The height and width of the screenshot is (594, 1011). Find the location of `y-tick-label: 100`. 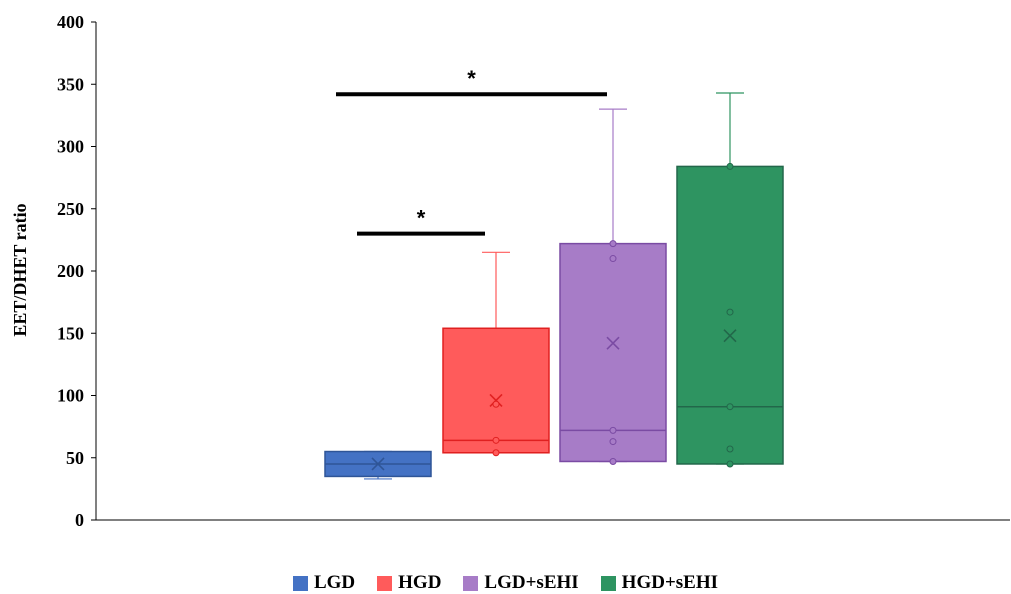

y-tick-label: 100 is located at coordinates (70, 396).